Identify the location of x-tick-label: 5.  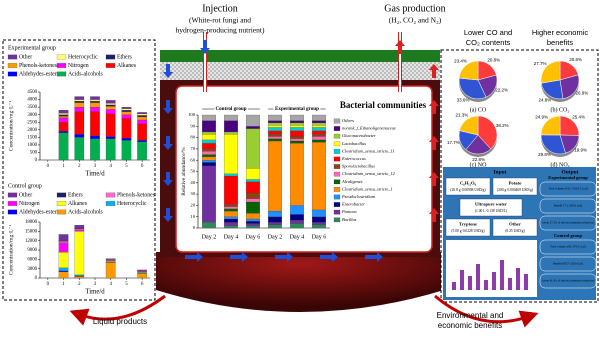
(126, 166).